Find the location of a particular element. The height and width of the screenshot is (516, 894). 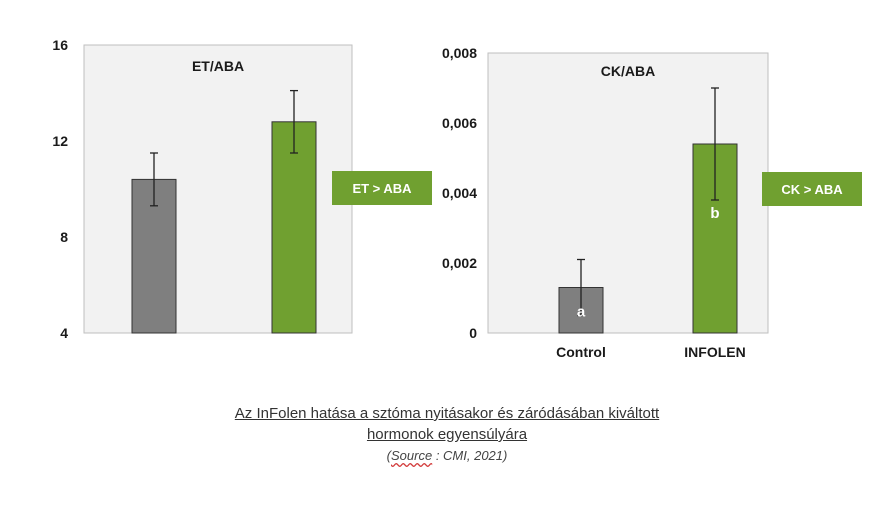

y-tick-label: 0 is located at coordinates (473, 333).